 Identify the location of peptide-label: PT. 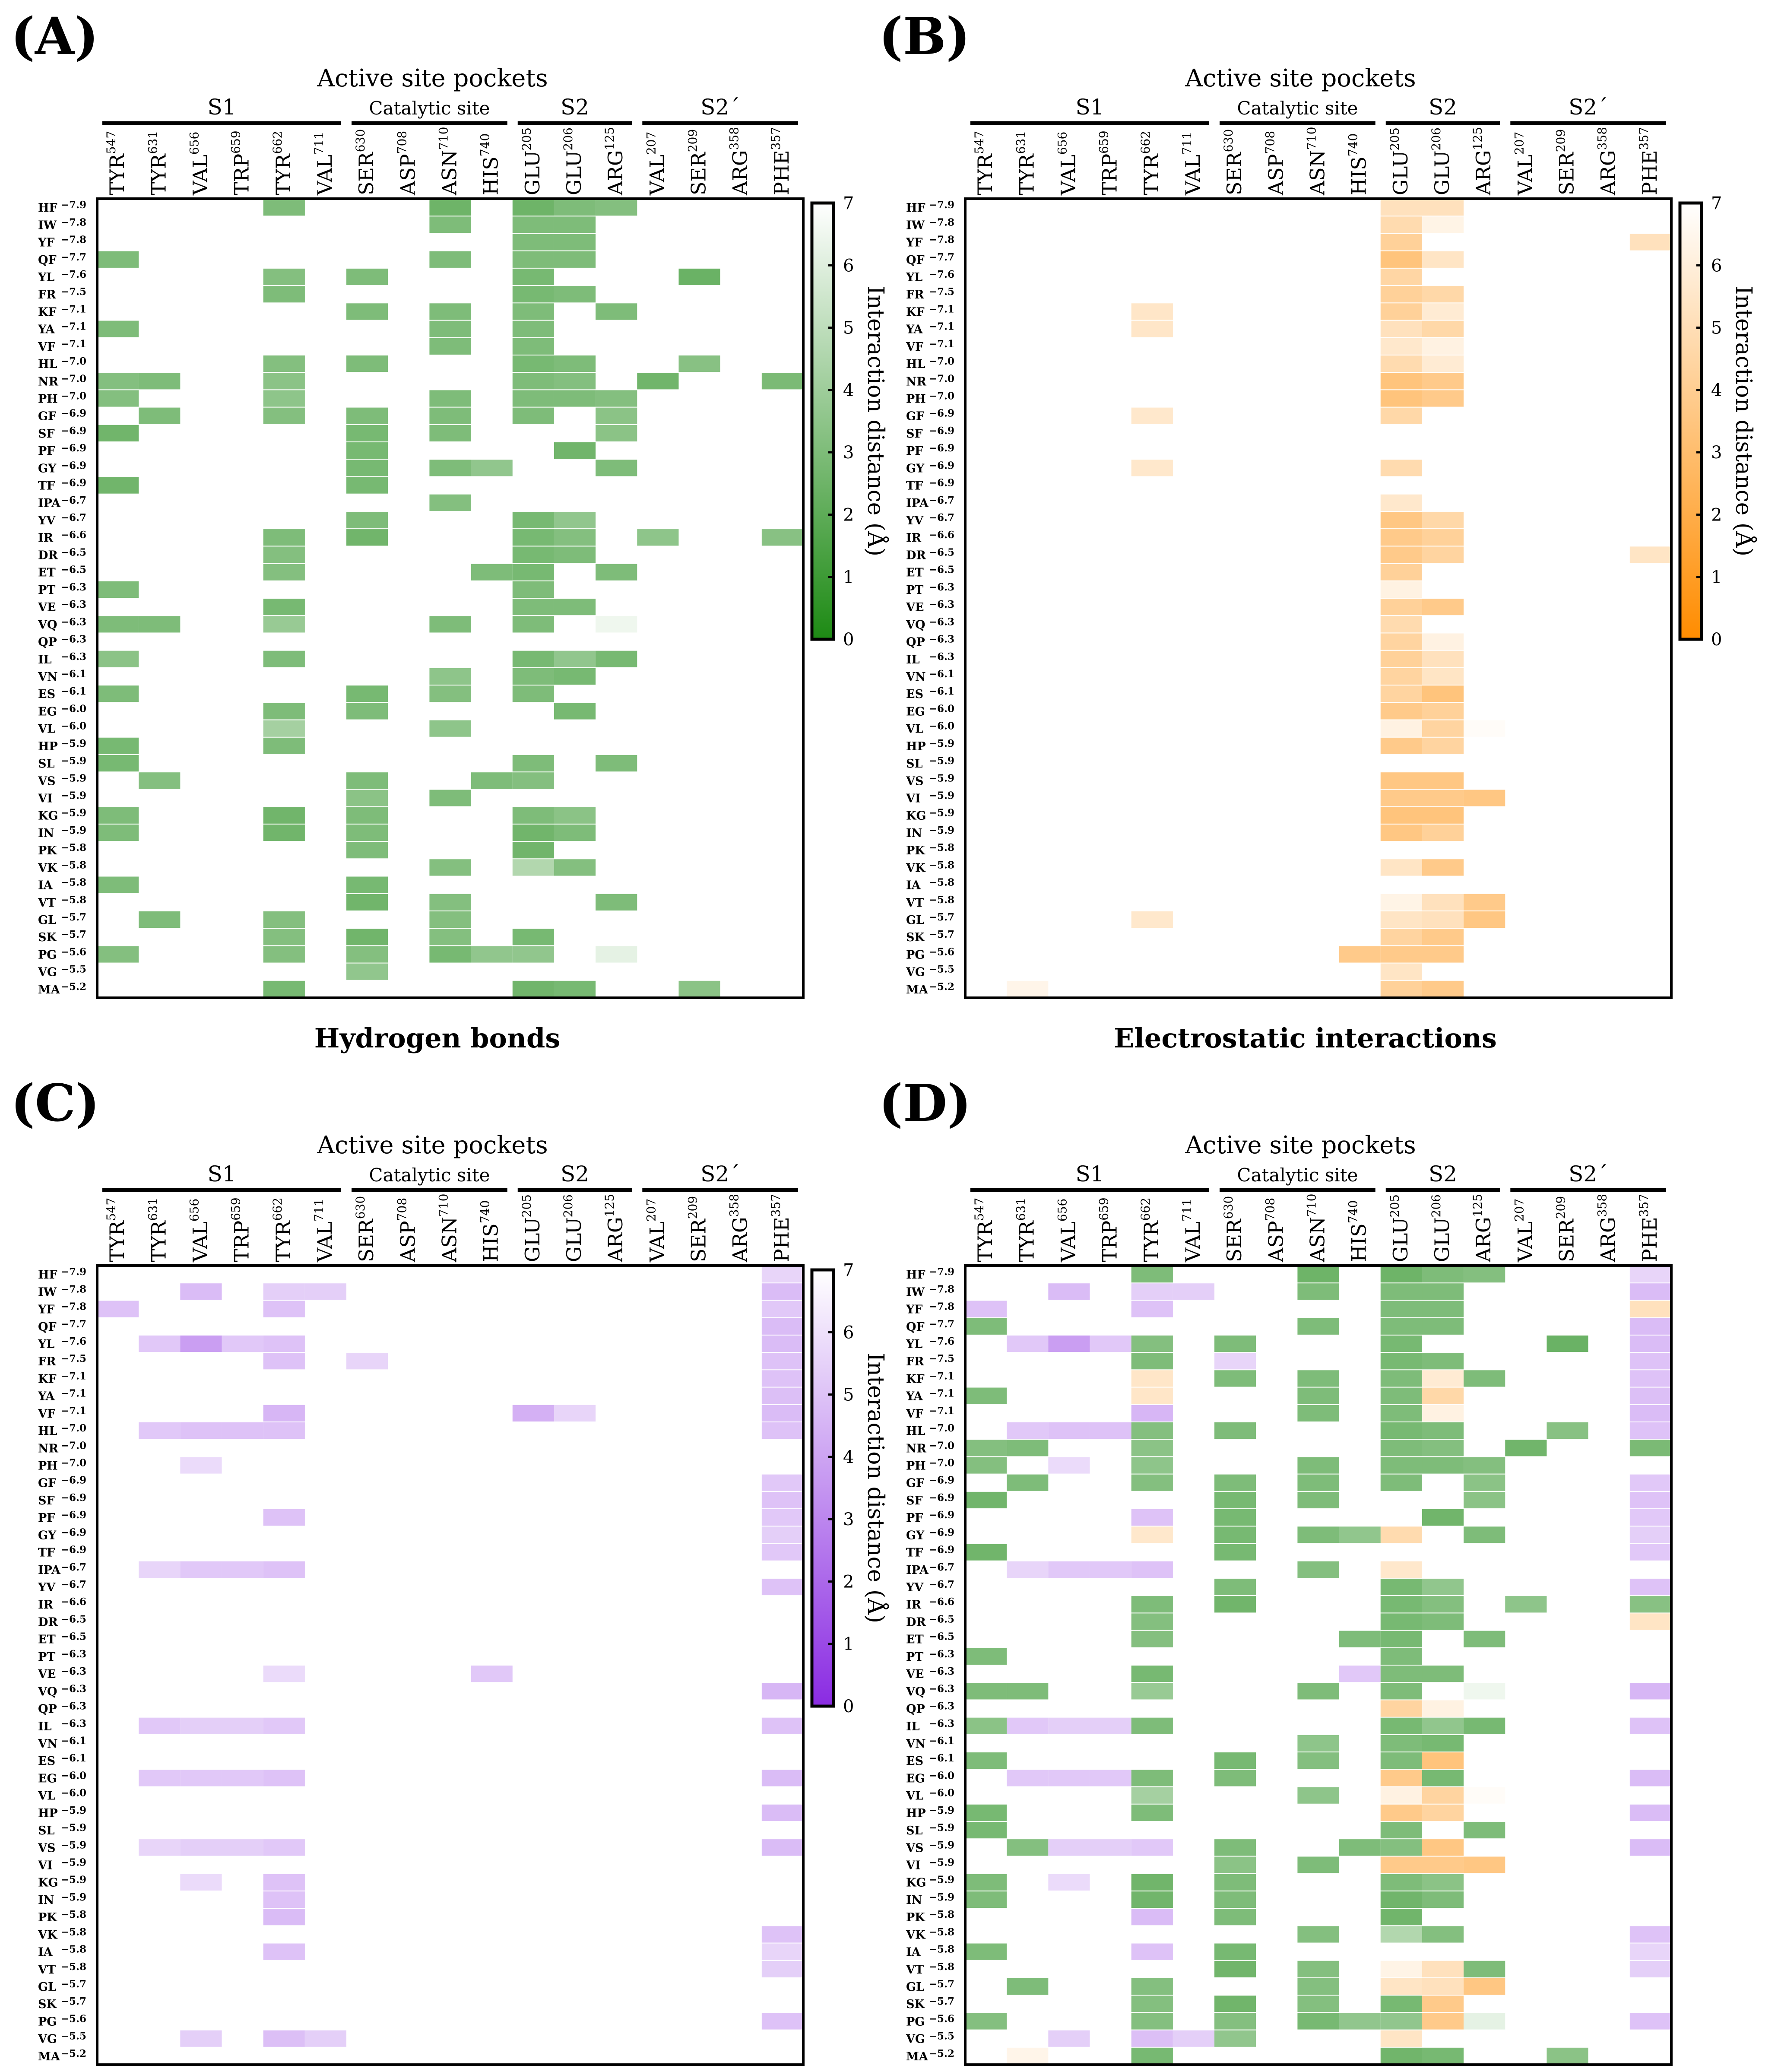
(46, 1657).